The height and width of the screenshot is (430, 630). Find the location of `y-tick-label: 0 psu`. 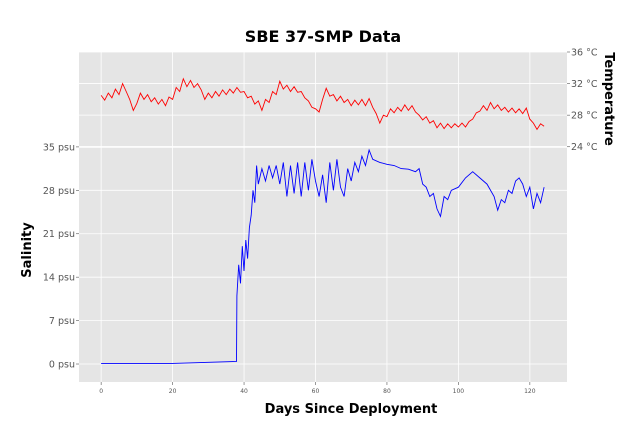

y-tick-label: 0 psu is located at coordinates (62, 365).